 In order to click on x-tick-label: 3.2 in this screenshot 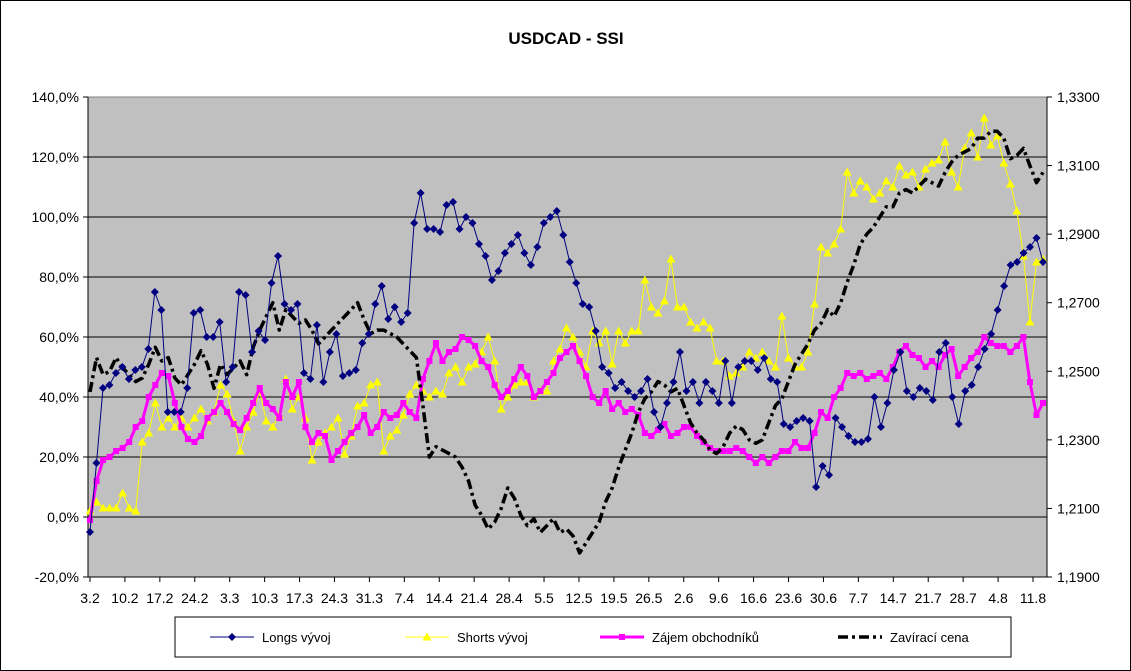, I will do `click(90, 598)`.